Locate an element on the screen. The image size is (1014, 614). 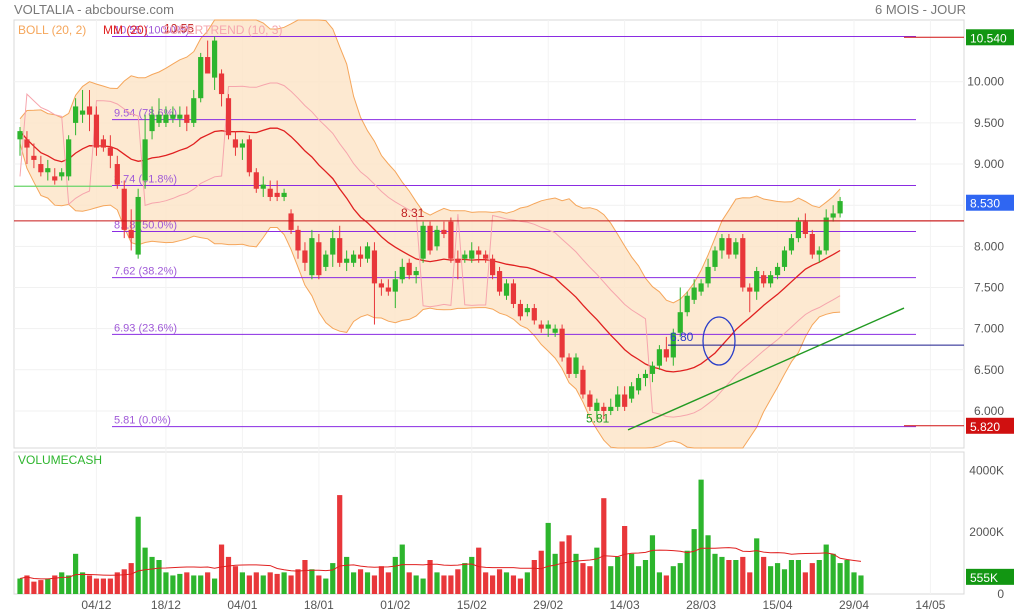
x-tick-label: 01/02 is located at coordinates (395, 605).